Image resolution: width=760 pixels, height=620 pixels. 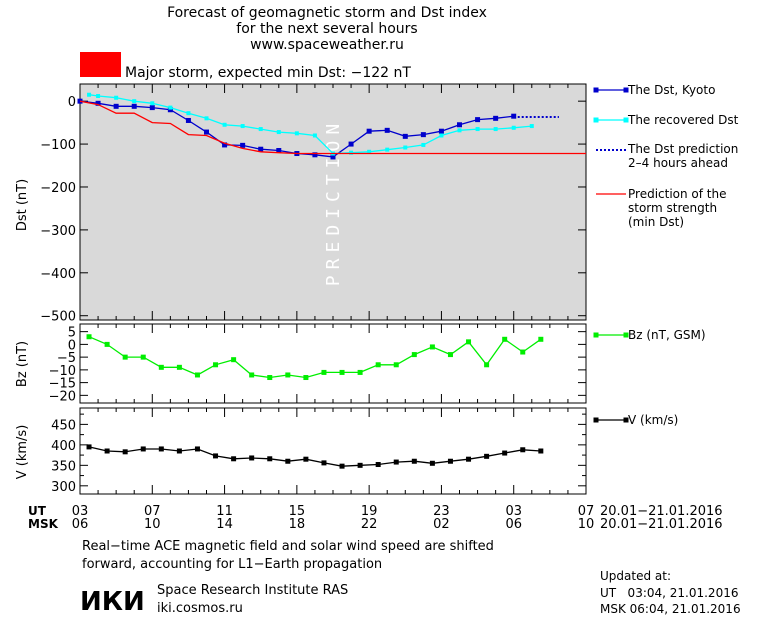 I want to click on storm-label: Major storm, expected min Dst: −122 nT, so click(x=268, y=73).